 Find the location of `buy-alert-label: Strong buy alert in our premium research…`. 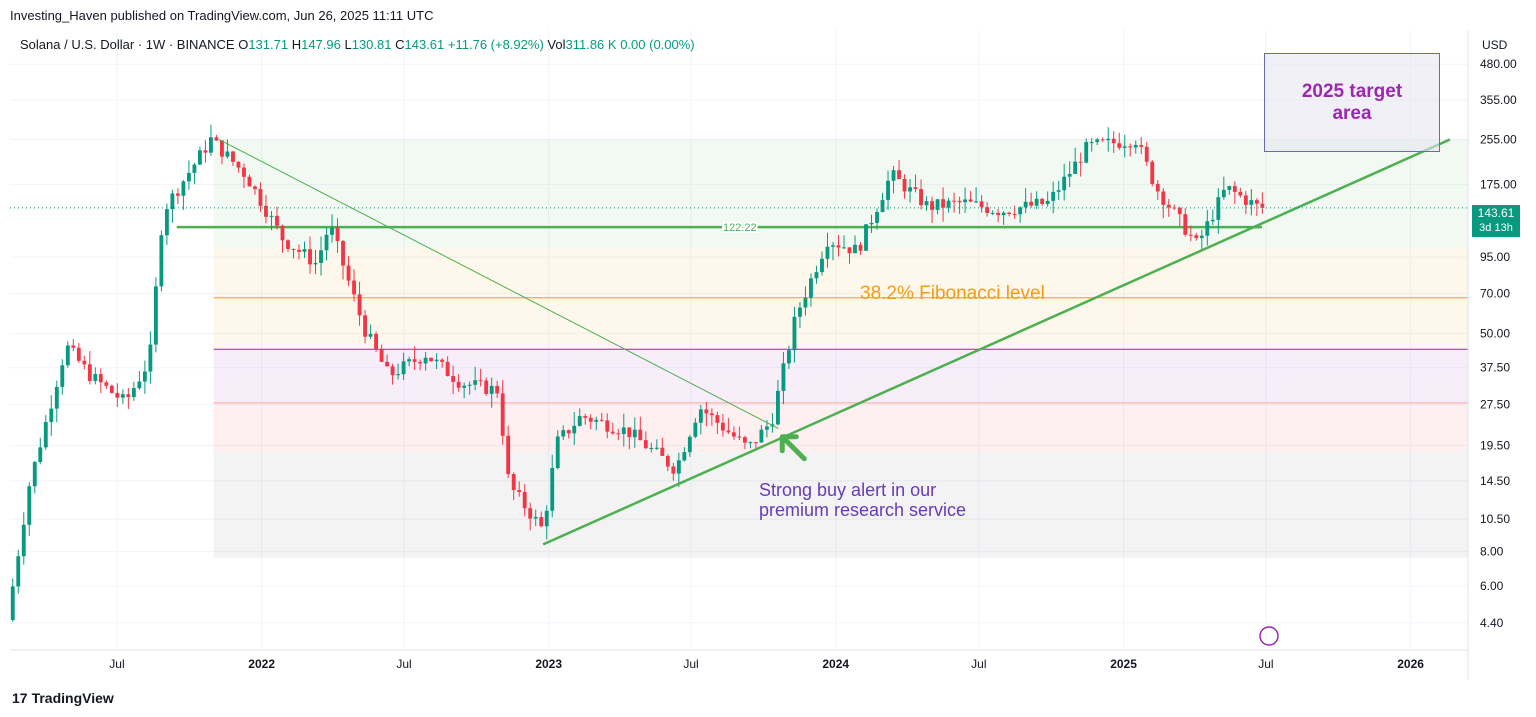

buy-alert-label: Strong buy alert in our premium research… is located at coordinates (889, 500).